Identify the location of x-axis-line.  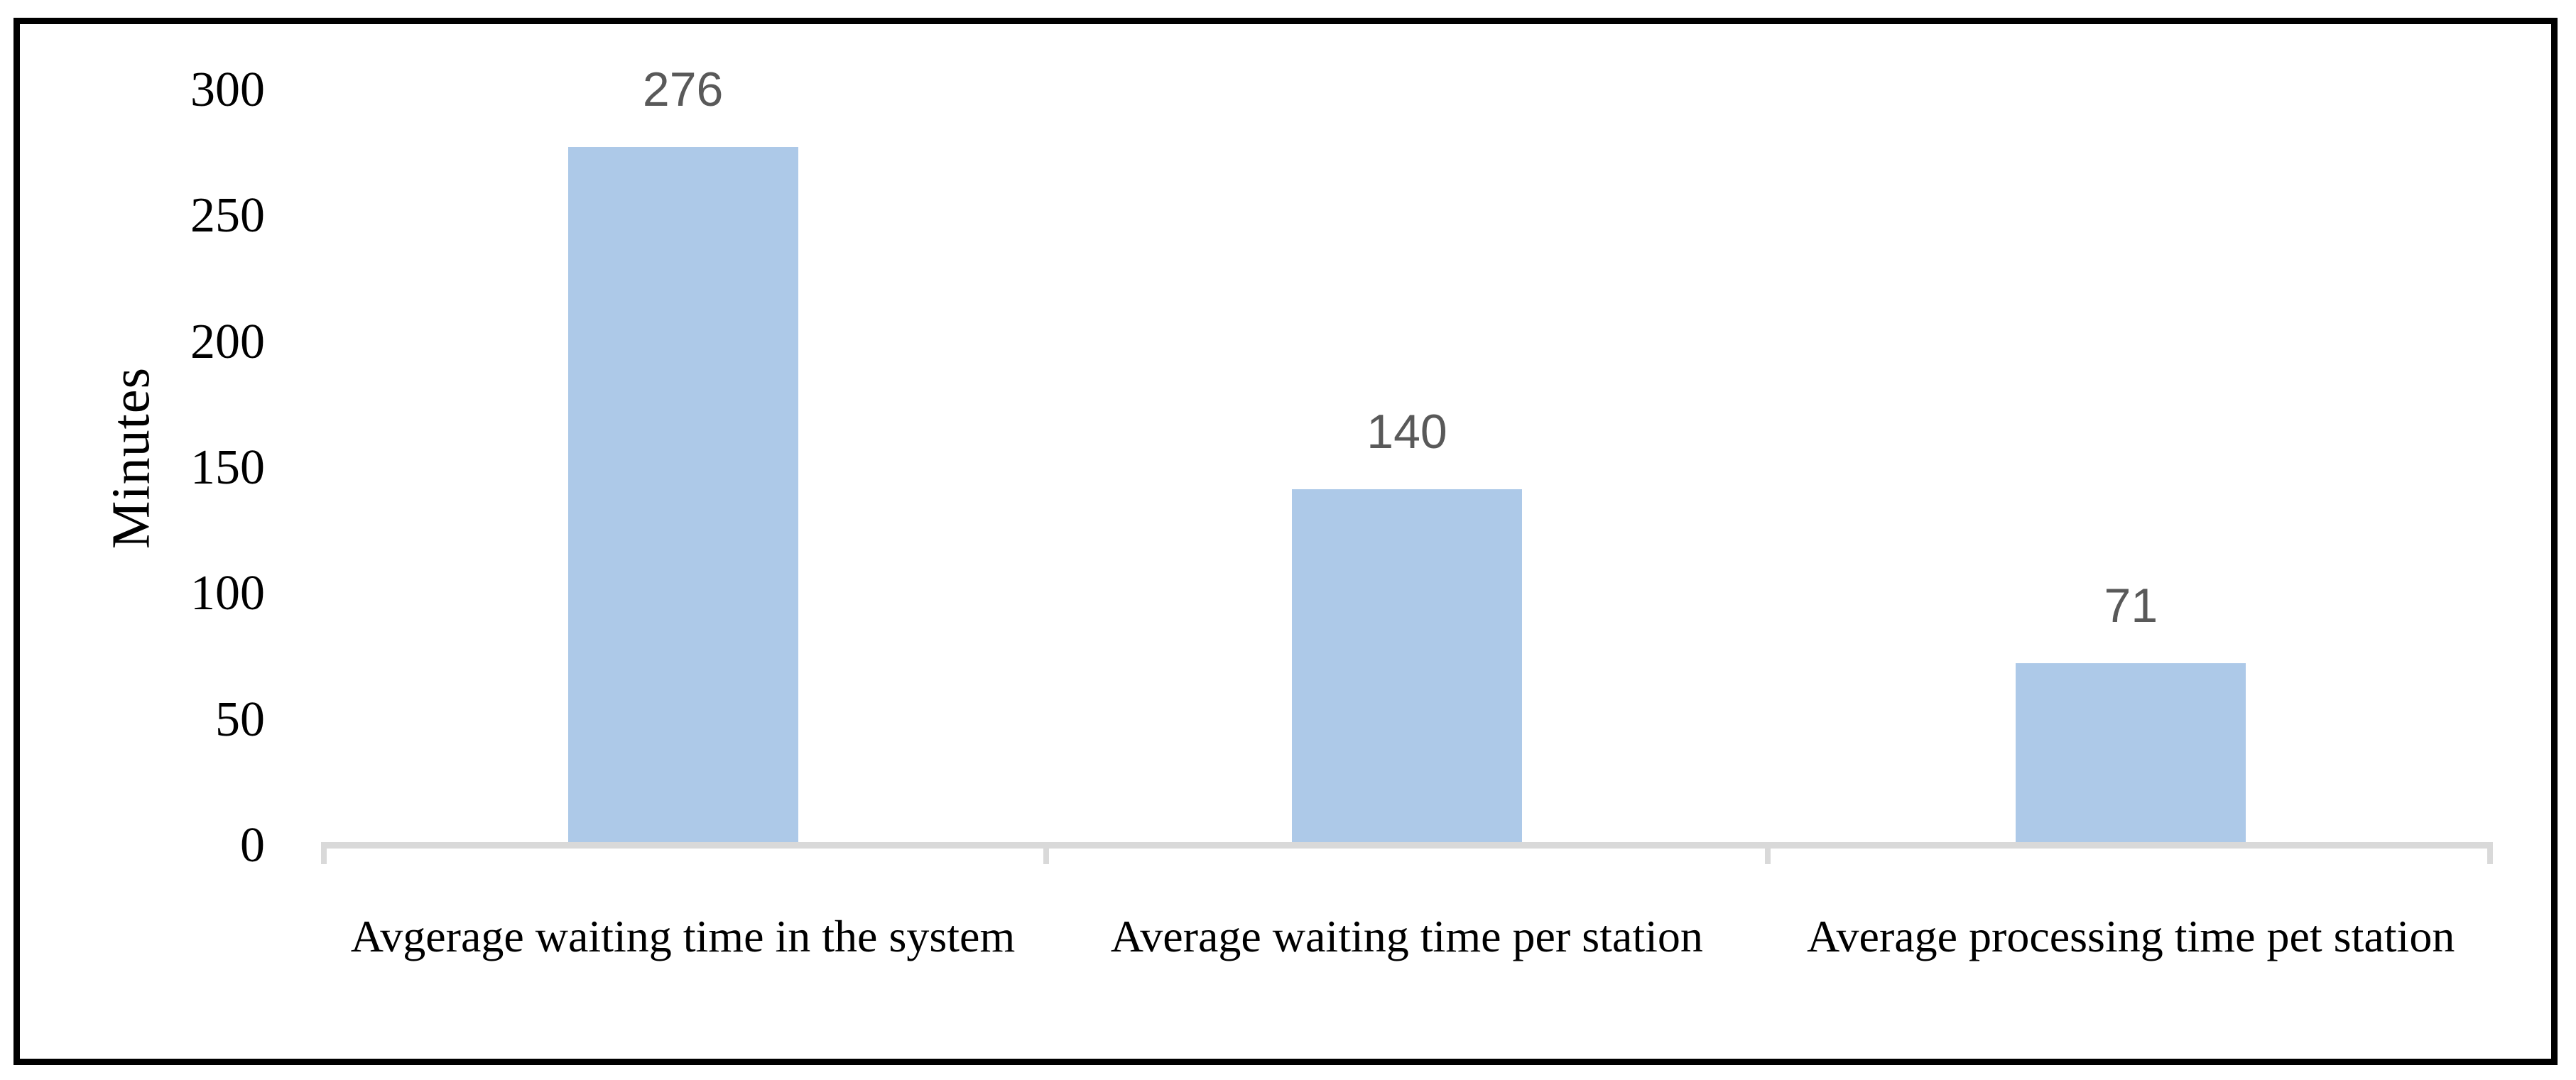
(1407, 845).